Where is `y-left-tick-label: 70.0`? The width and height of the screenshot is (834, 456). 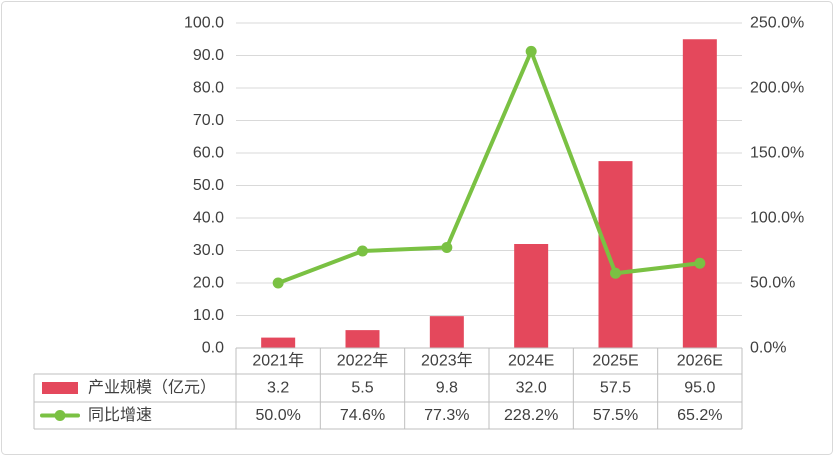 y-left-tick-label: 70.0 is located at coordinates (208, 120).